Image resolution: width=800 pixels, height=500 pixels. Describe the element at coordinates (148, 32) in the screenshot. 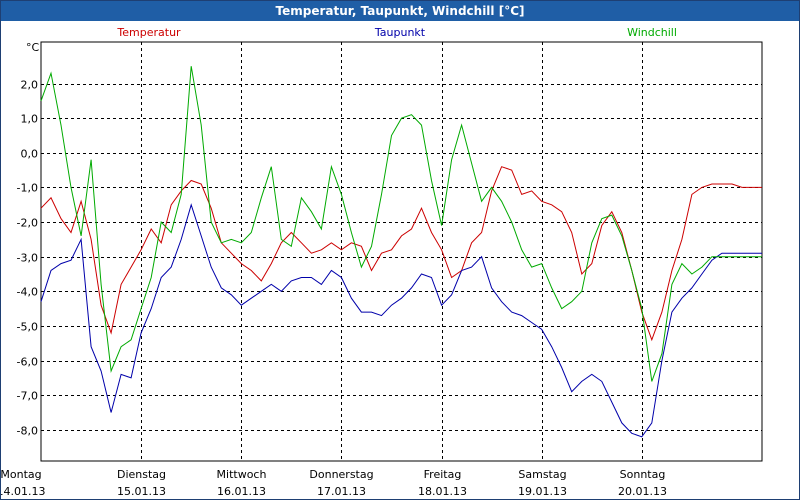

I see `legend-entry-temperatur: Temperatur` at that location.